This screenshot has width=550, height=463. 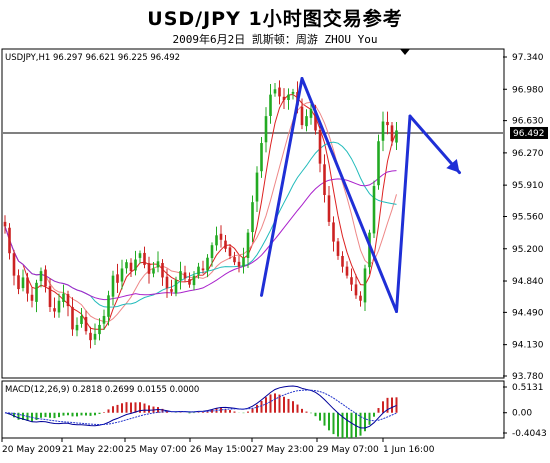 I want to click on macd-y-tick-label: 0.00, so click(x=522, y=414).